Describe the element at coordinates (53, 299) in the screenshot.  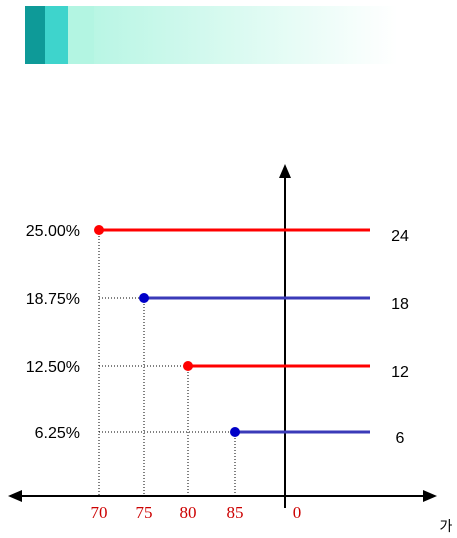
I see `left-label-2: 18.75%` at that location.